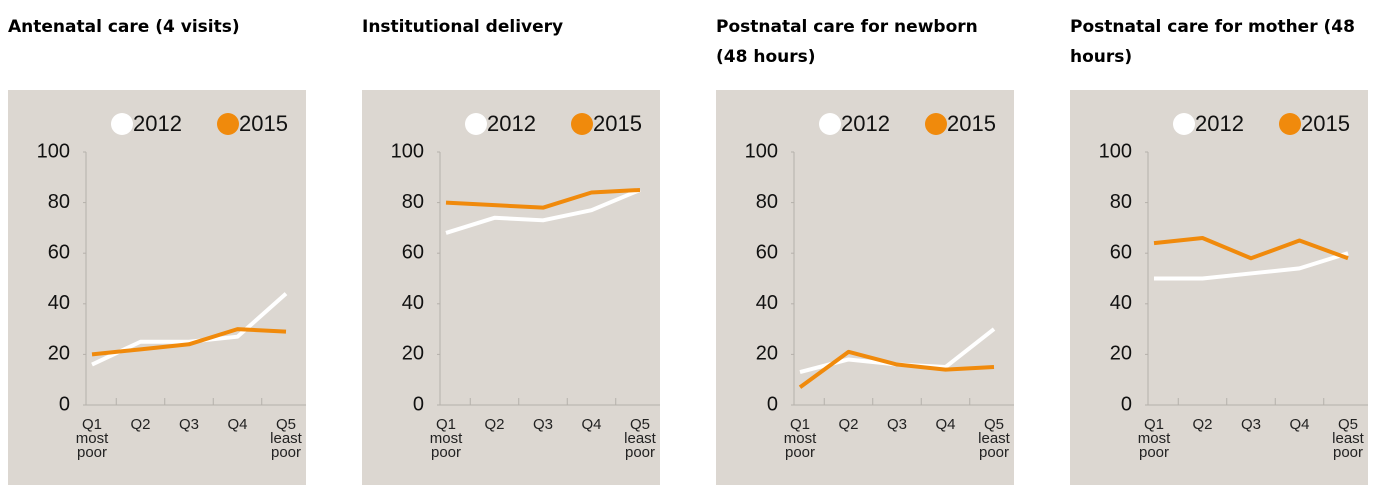 The height and width of the screenshot is (485, 1376). I want to click on chart-title: Institutional delivery, so click(463, 27).